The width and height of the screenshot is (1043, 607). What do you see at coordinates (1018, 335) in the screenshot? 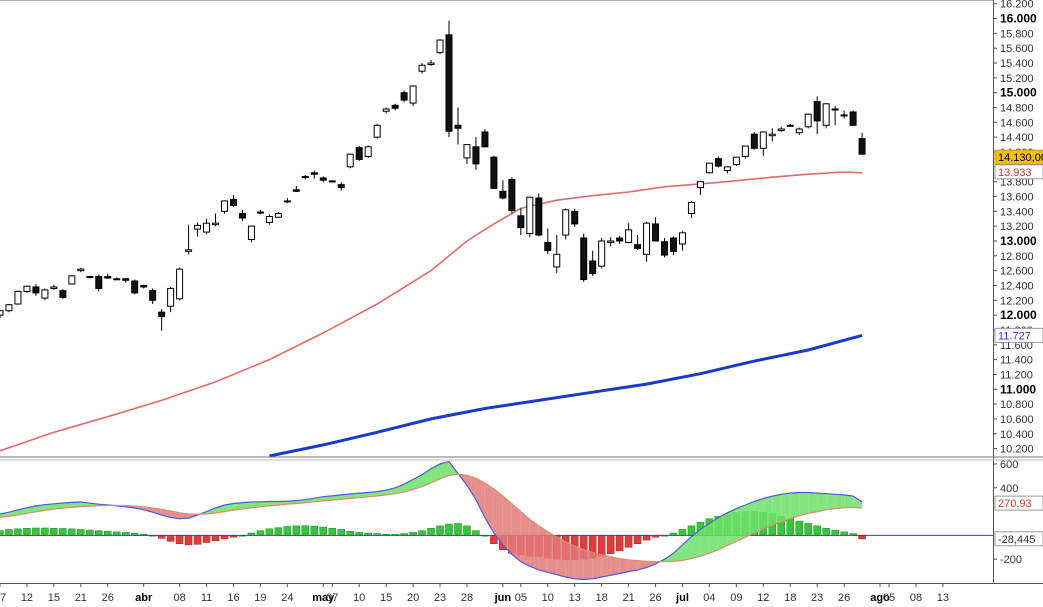
I see `badge-box` at bounding box center [1018, 335].